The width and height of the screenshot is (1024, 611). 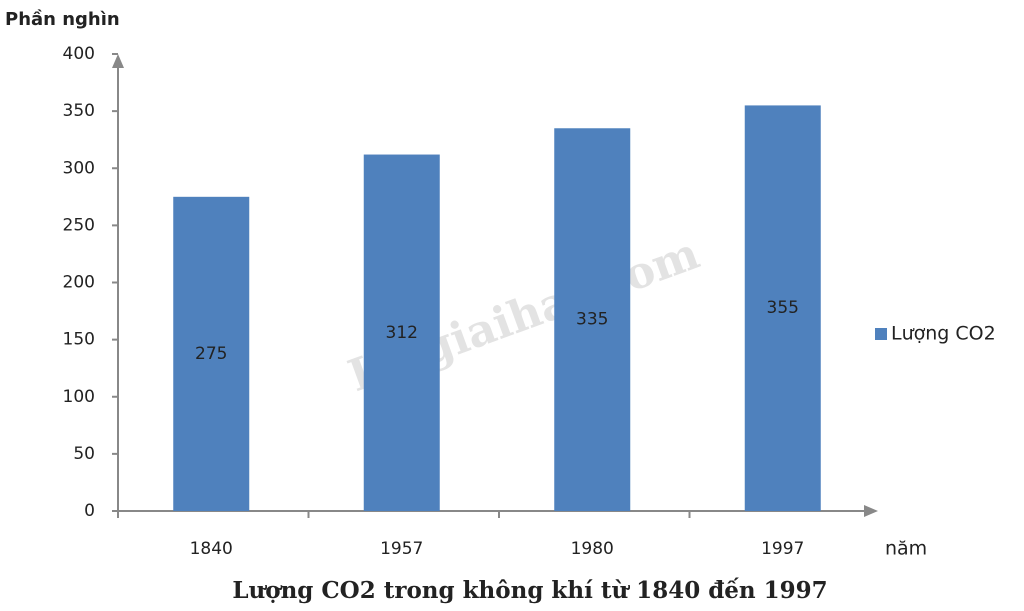 I want to click on y-tick-label: 400, so click(x=79, y=54).